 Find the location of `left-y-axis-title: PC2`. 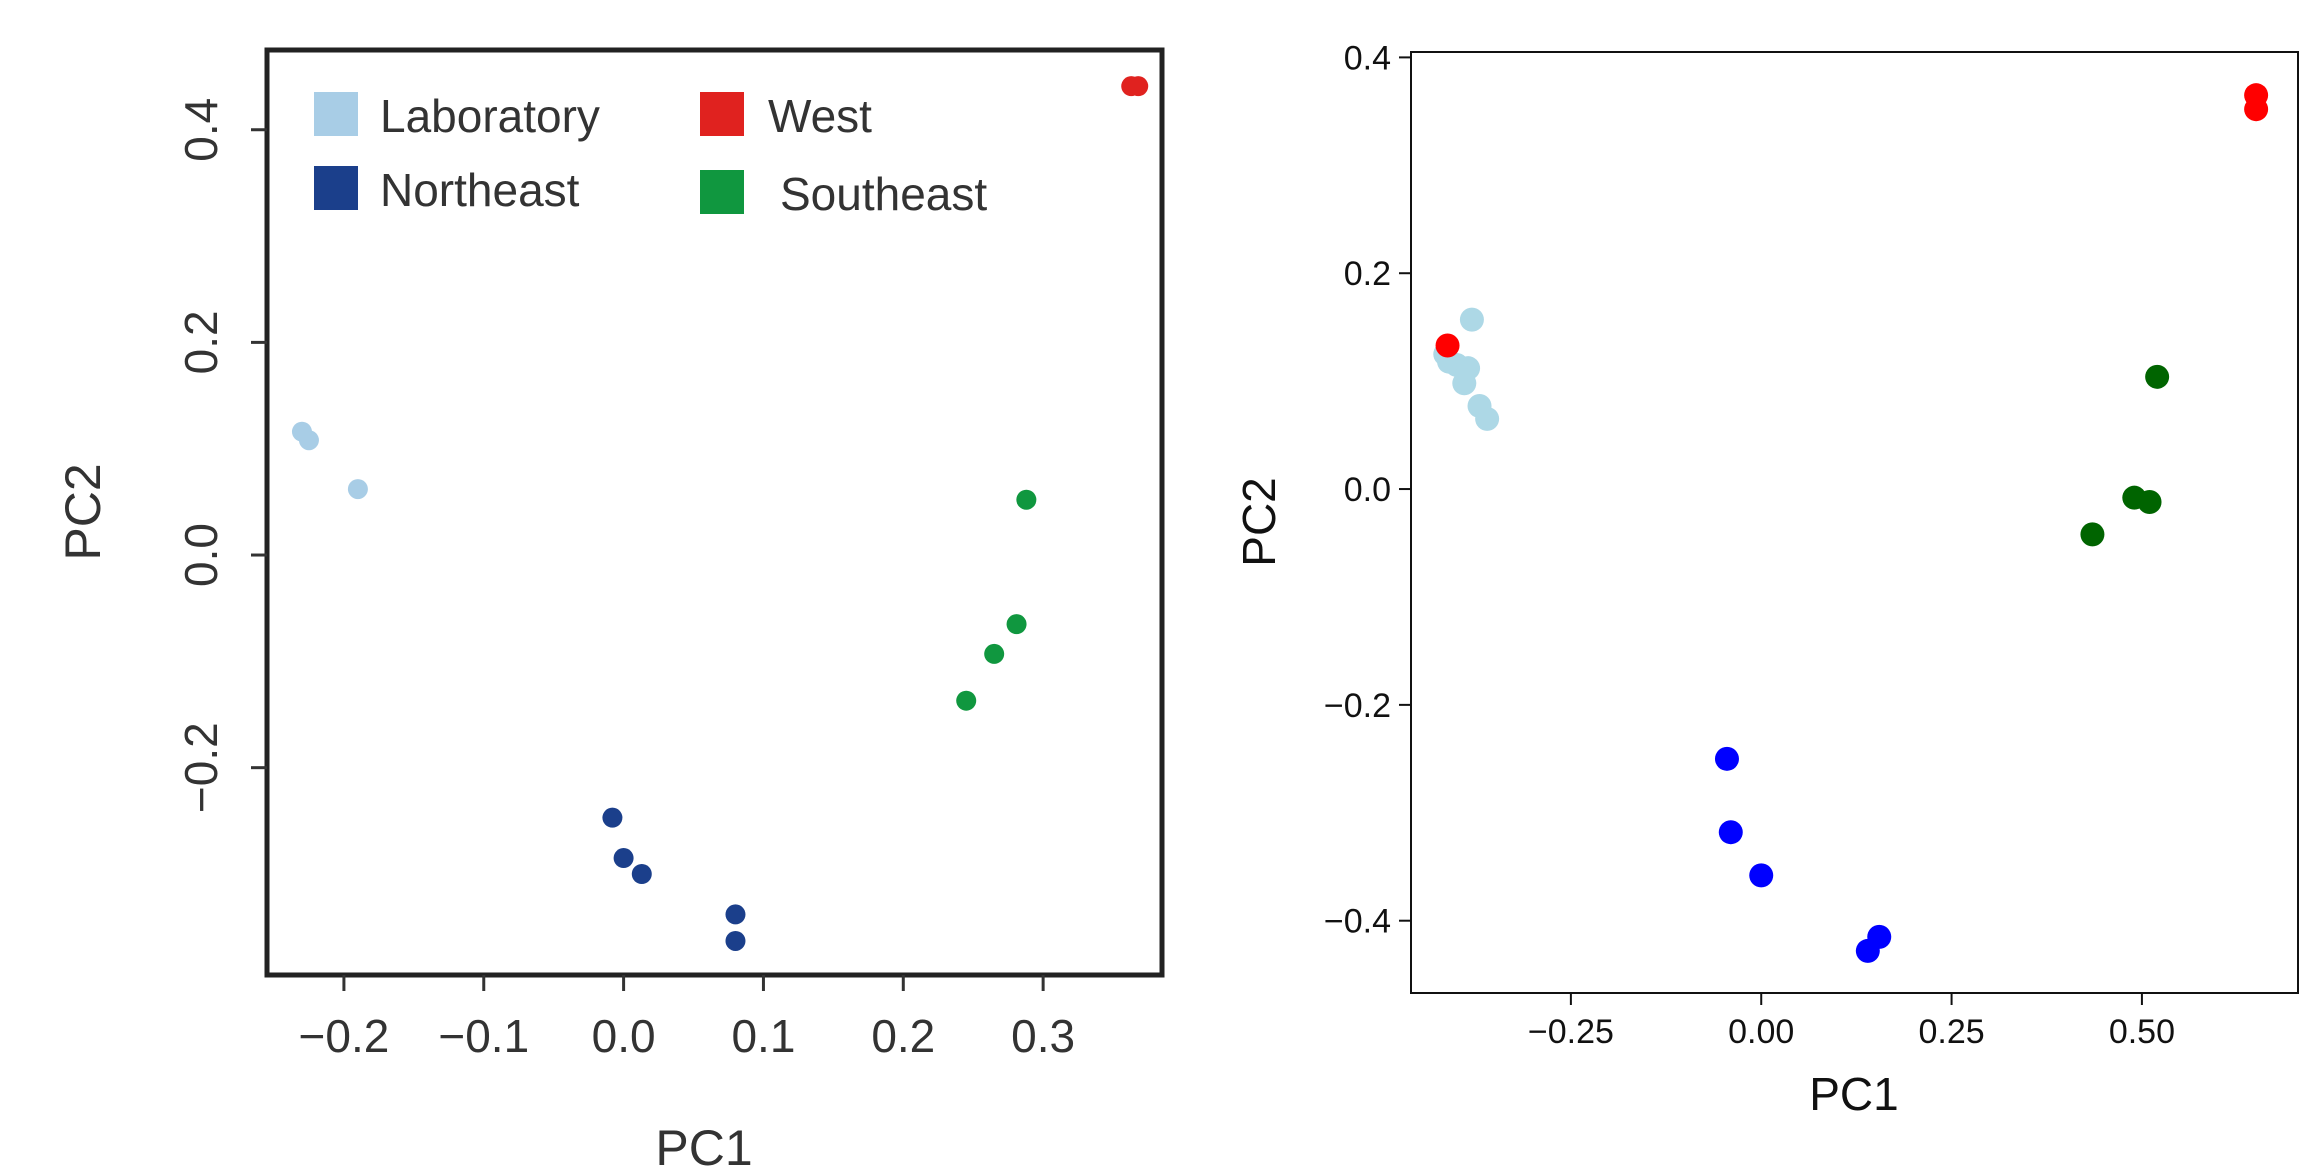

left-y-axis-title: PC2 is located at coordinates (83, 511).